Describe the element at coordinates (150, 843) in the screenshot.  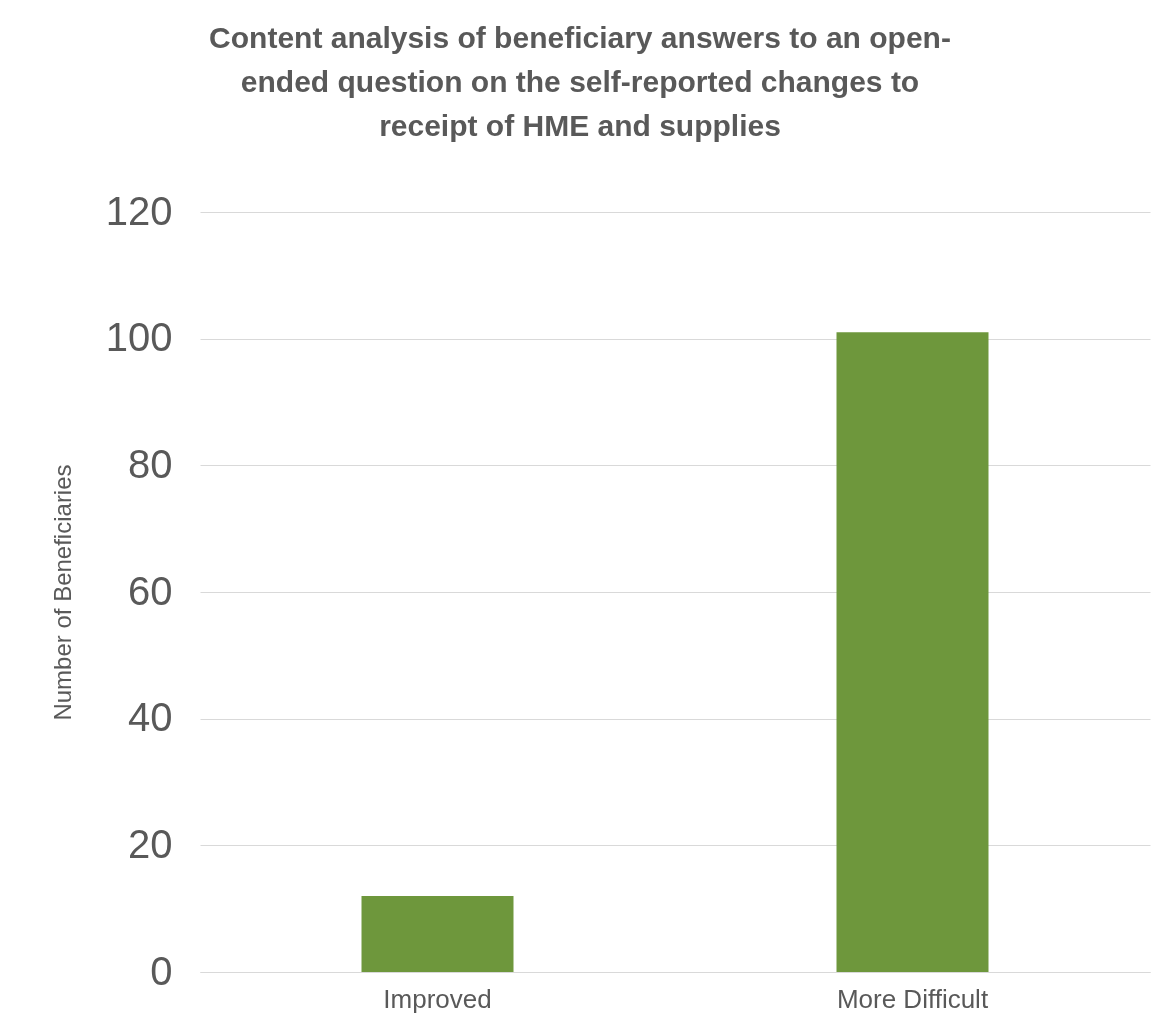
I see `y-tick-label: 20` at that location.